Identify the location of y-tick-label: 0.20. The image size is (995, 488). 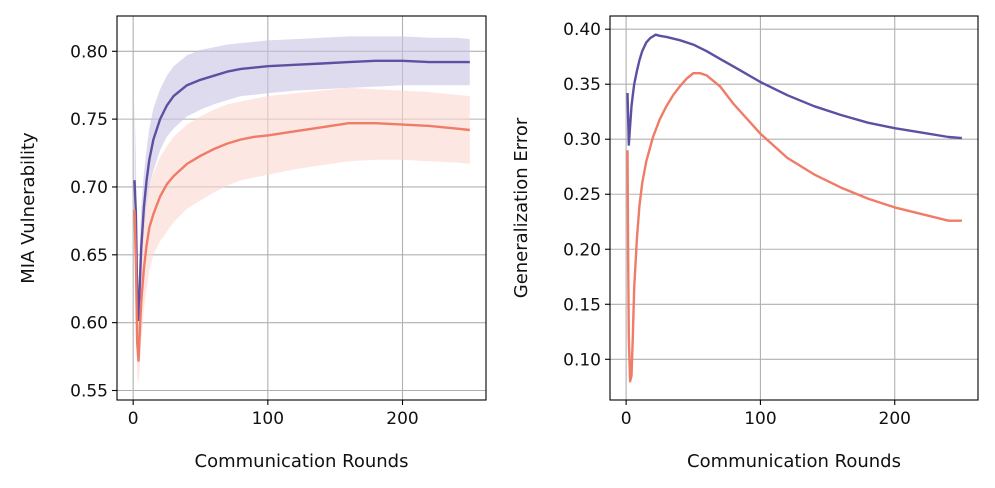
(582, 250).